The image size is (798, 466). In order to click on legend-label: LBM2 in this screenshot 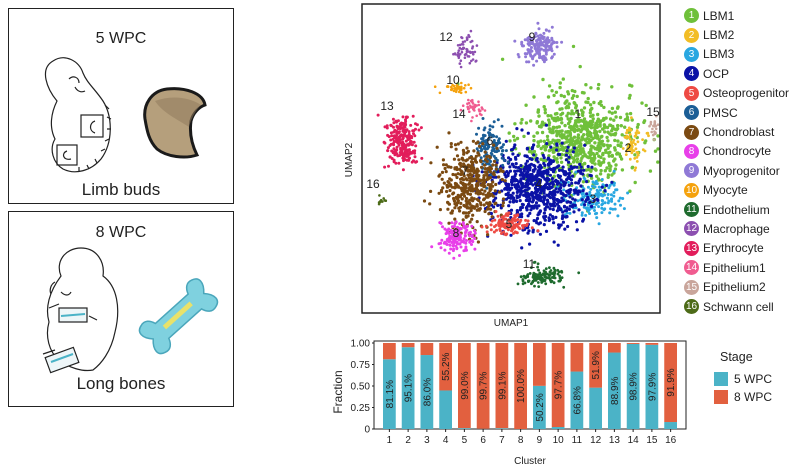, I will do `click(719, 35)`.